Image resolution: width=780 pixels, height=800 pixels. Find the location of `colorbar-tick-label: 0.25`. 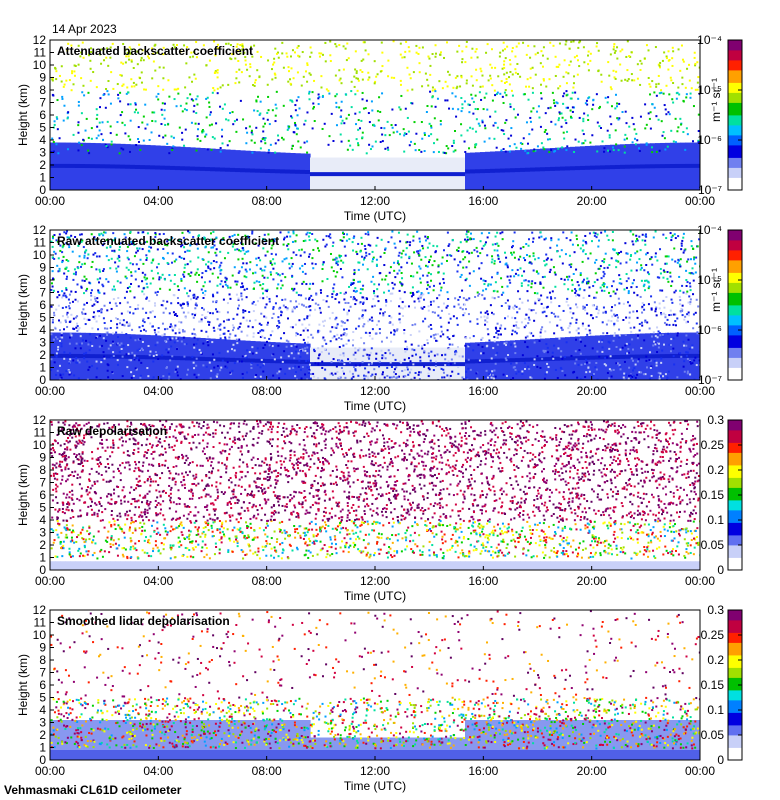

colorbar-tick-label: 0.25 is located at coordinates (713, 445).